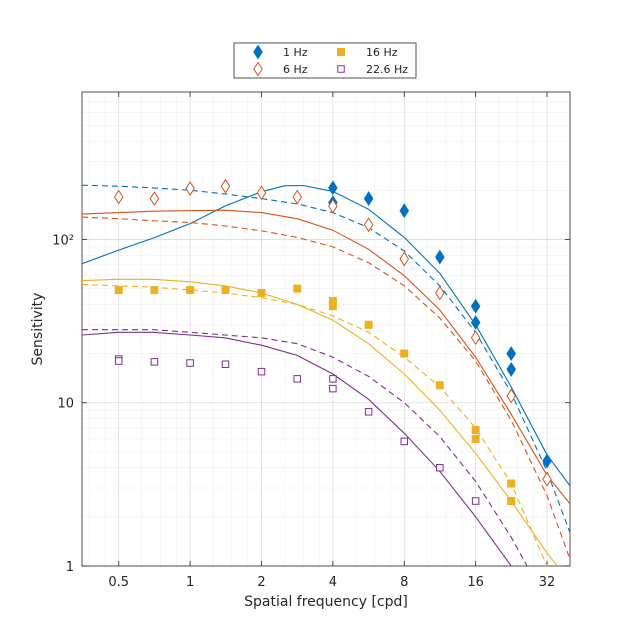  I want to click on legend: 1 Hz 6 Hz 16 Hz 22.6 Hz, so click(325, 60).